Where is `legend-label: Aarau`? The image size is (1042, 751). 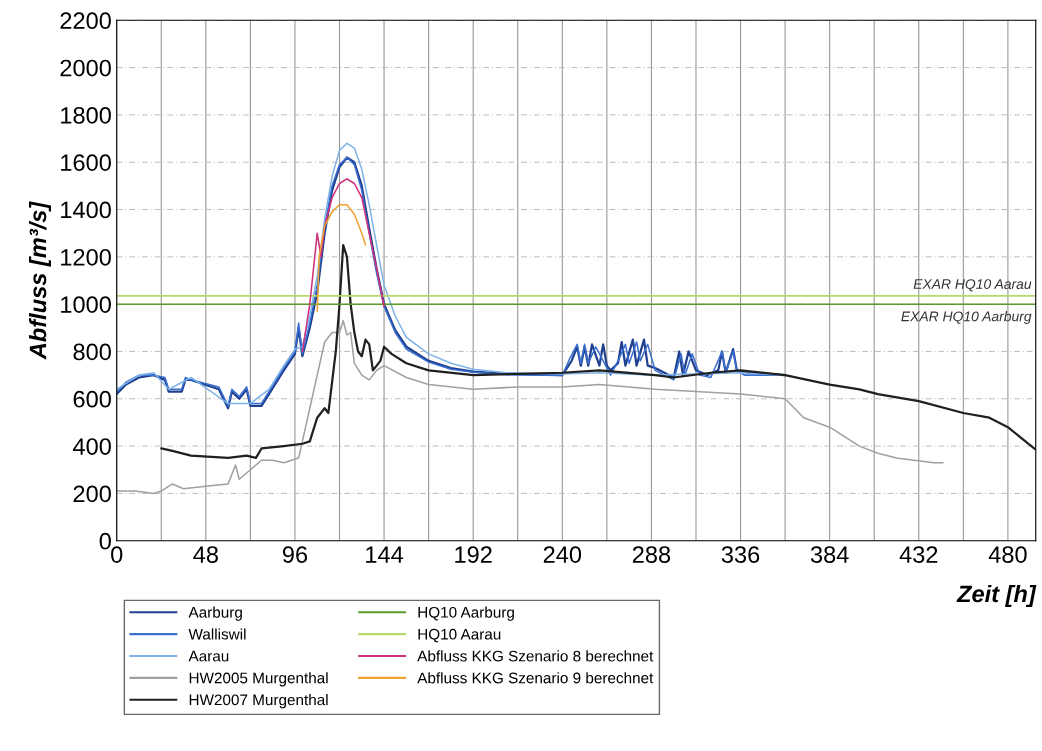
legend-label: Aarau is located at coordinates (208, 656).